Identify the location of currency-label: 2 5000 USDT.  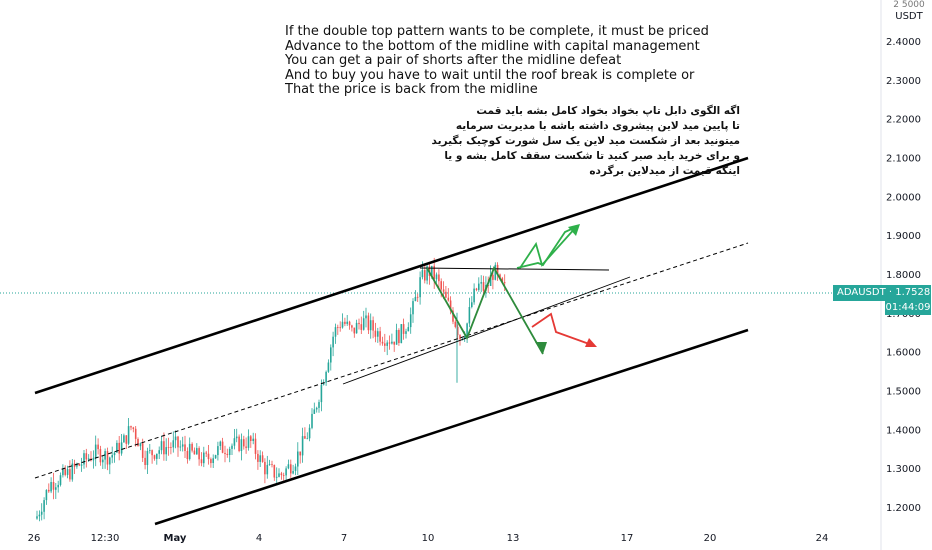
(909, 11).